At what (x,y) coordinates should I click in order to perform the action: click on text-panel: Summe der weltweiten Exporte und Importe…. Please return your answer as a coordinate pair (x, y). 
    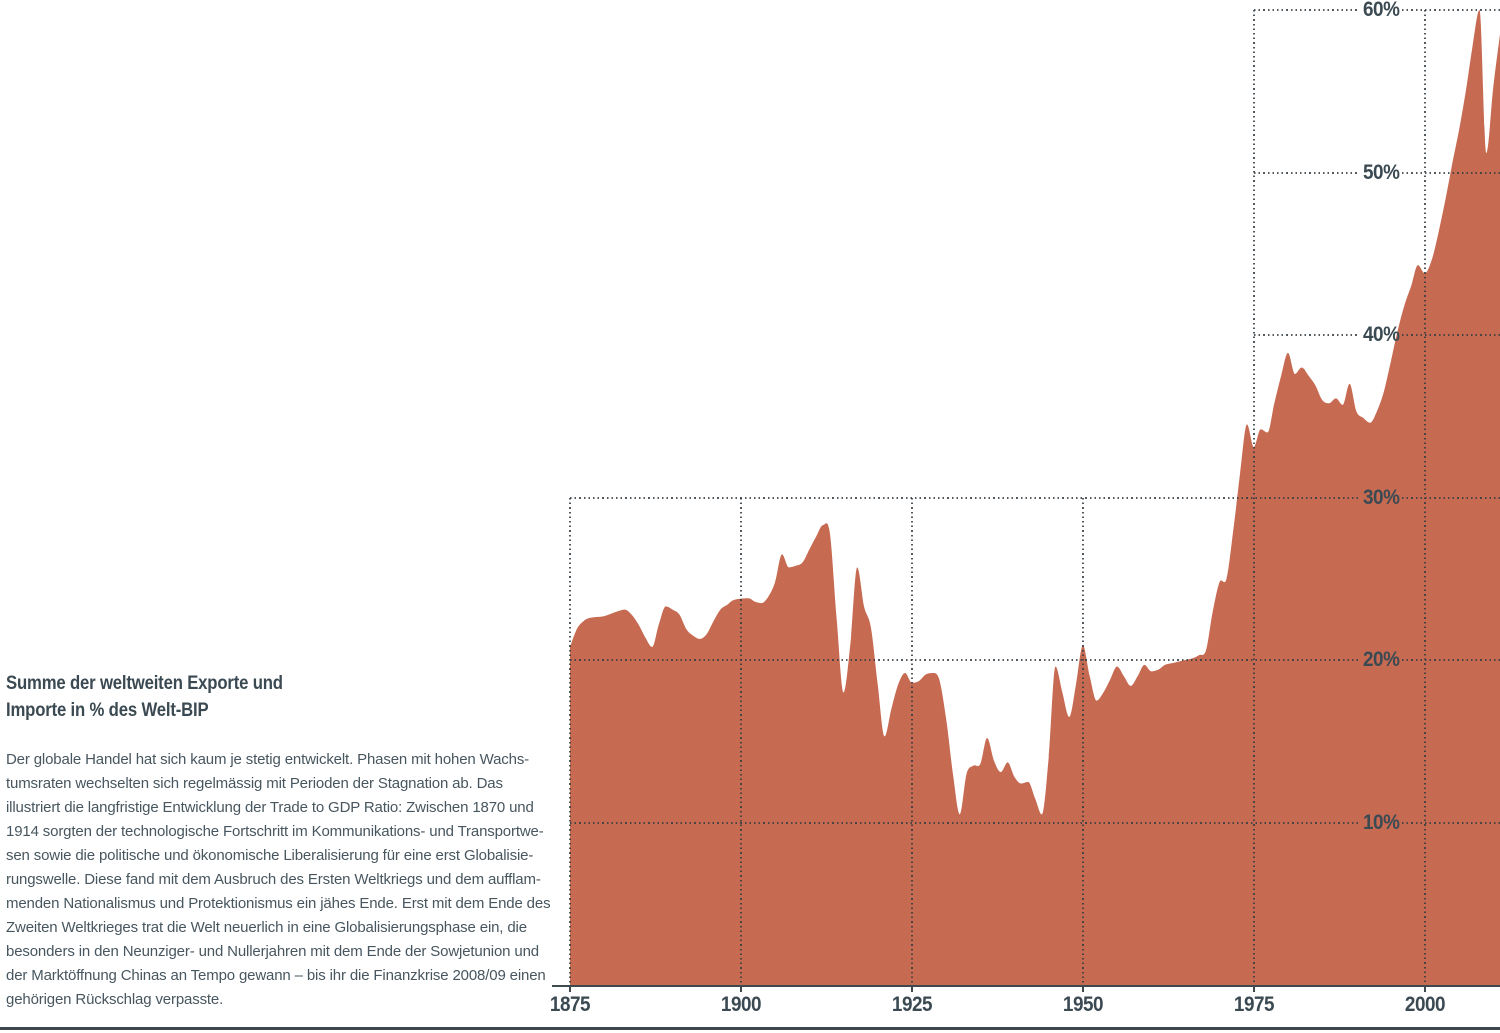
    Looking at the image, I should click on (306, 841).